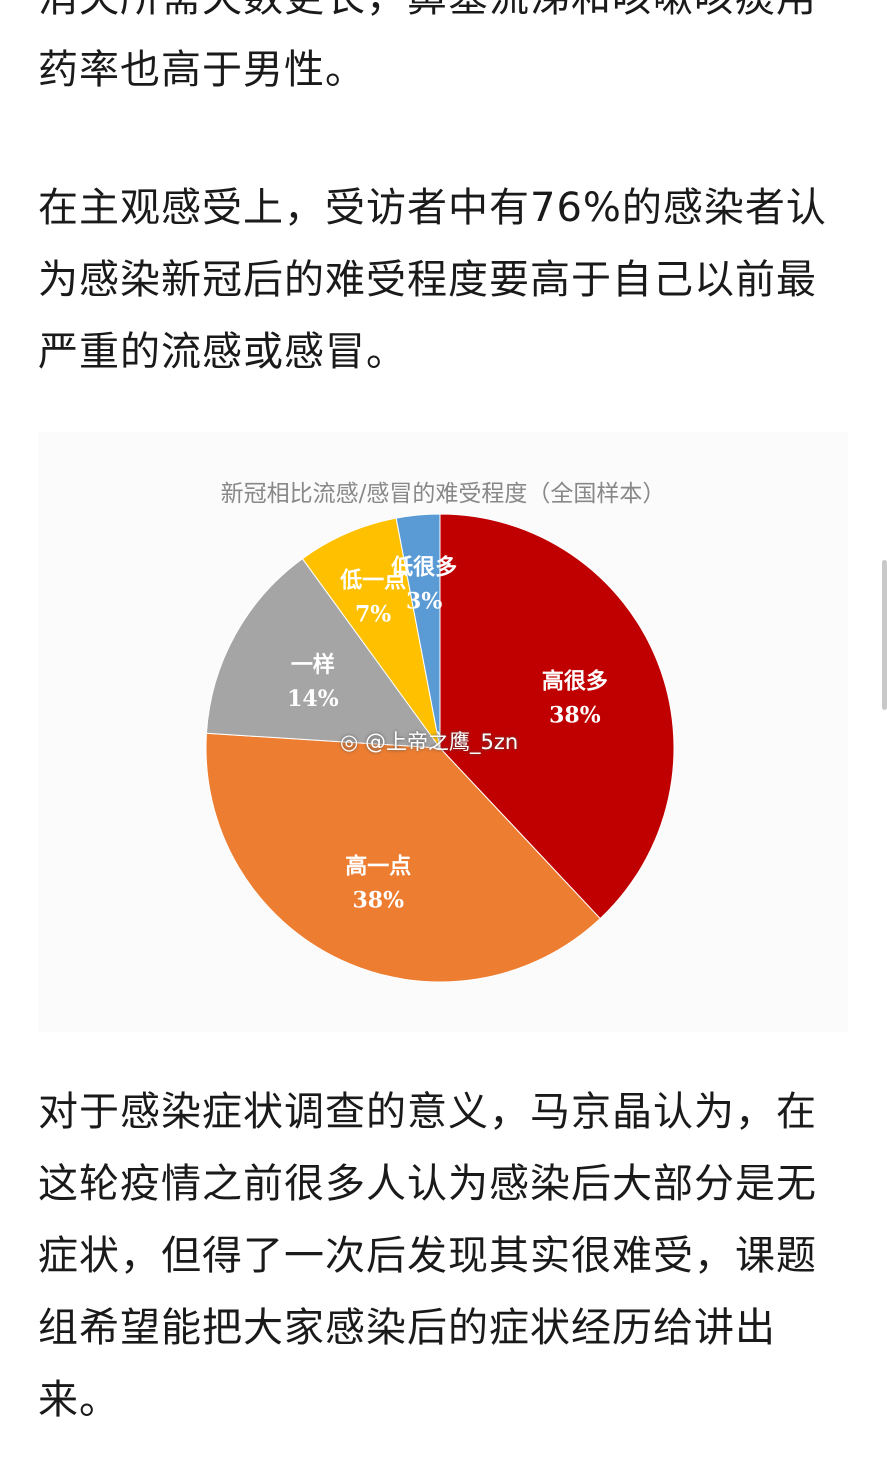  Describe the element at coordinates (575, 682) in the screenshot. I see `slice-category-label: 高很多` at that location.